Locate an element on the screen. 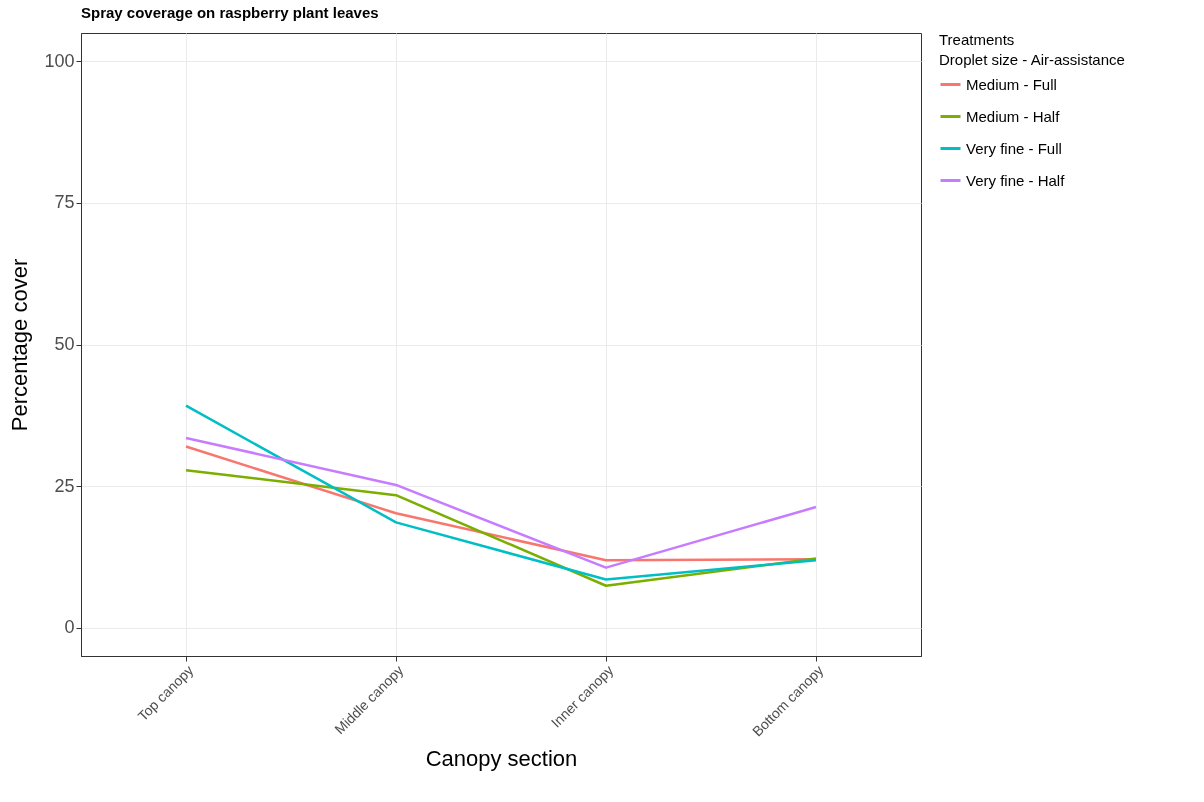 The width and height of the screenshot is (1204, 802). legend-label: Very fine - Full is located at coordinates (1014, 148).